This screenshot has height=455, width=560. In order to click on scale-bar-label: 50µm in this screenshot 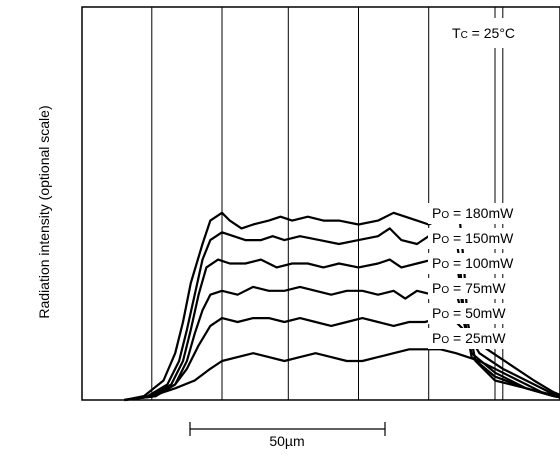, I will do `click(286, 441)`.